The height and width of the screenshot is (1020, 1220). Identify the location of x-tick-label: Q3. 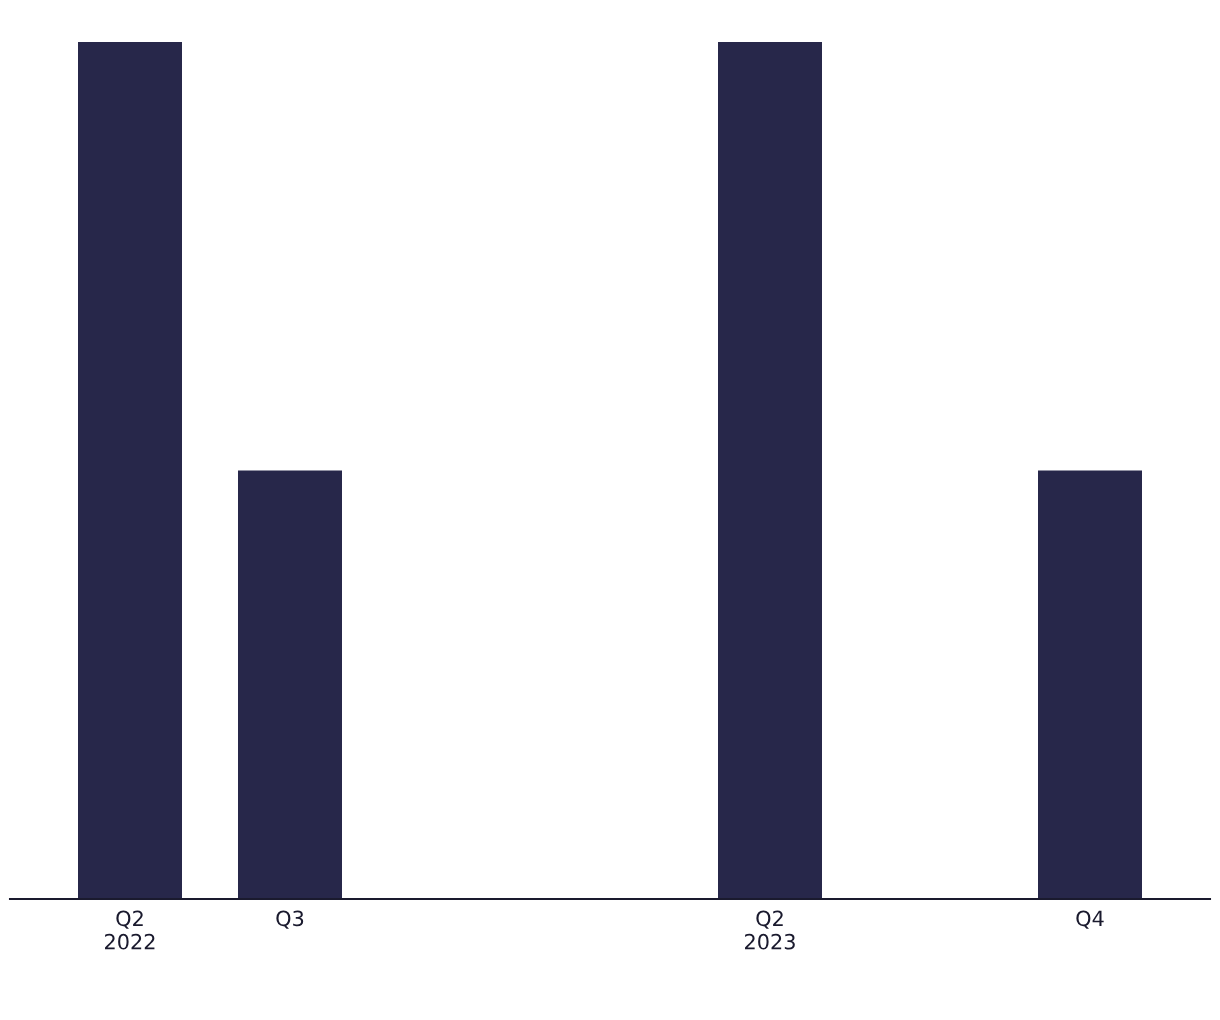
(290, 919).